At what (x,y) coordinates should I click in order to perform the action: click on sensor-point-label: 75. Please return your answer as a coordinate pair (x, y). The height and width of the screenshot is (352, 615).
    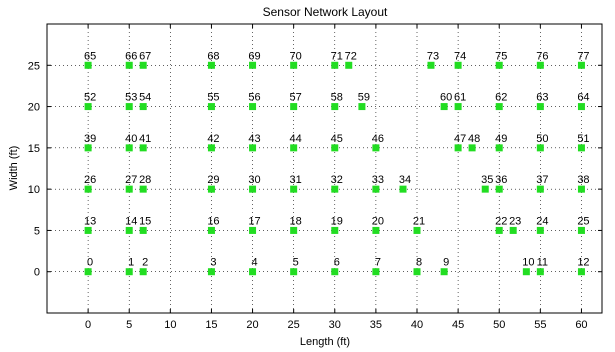
    Looking at the image, I should click on (501, 56).